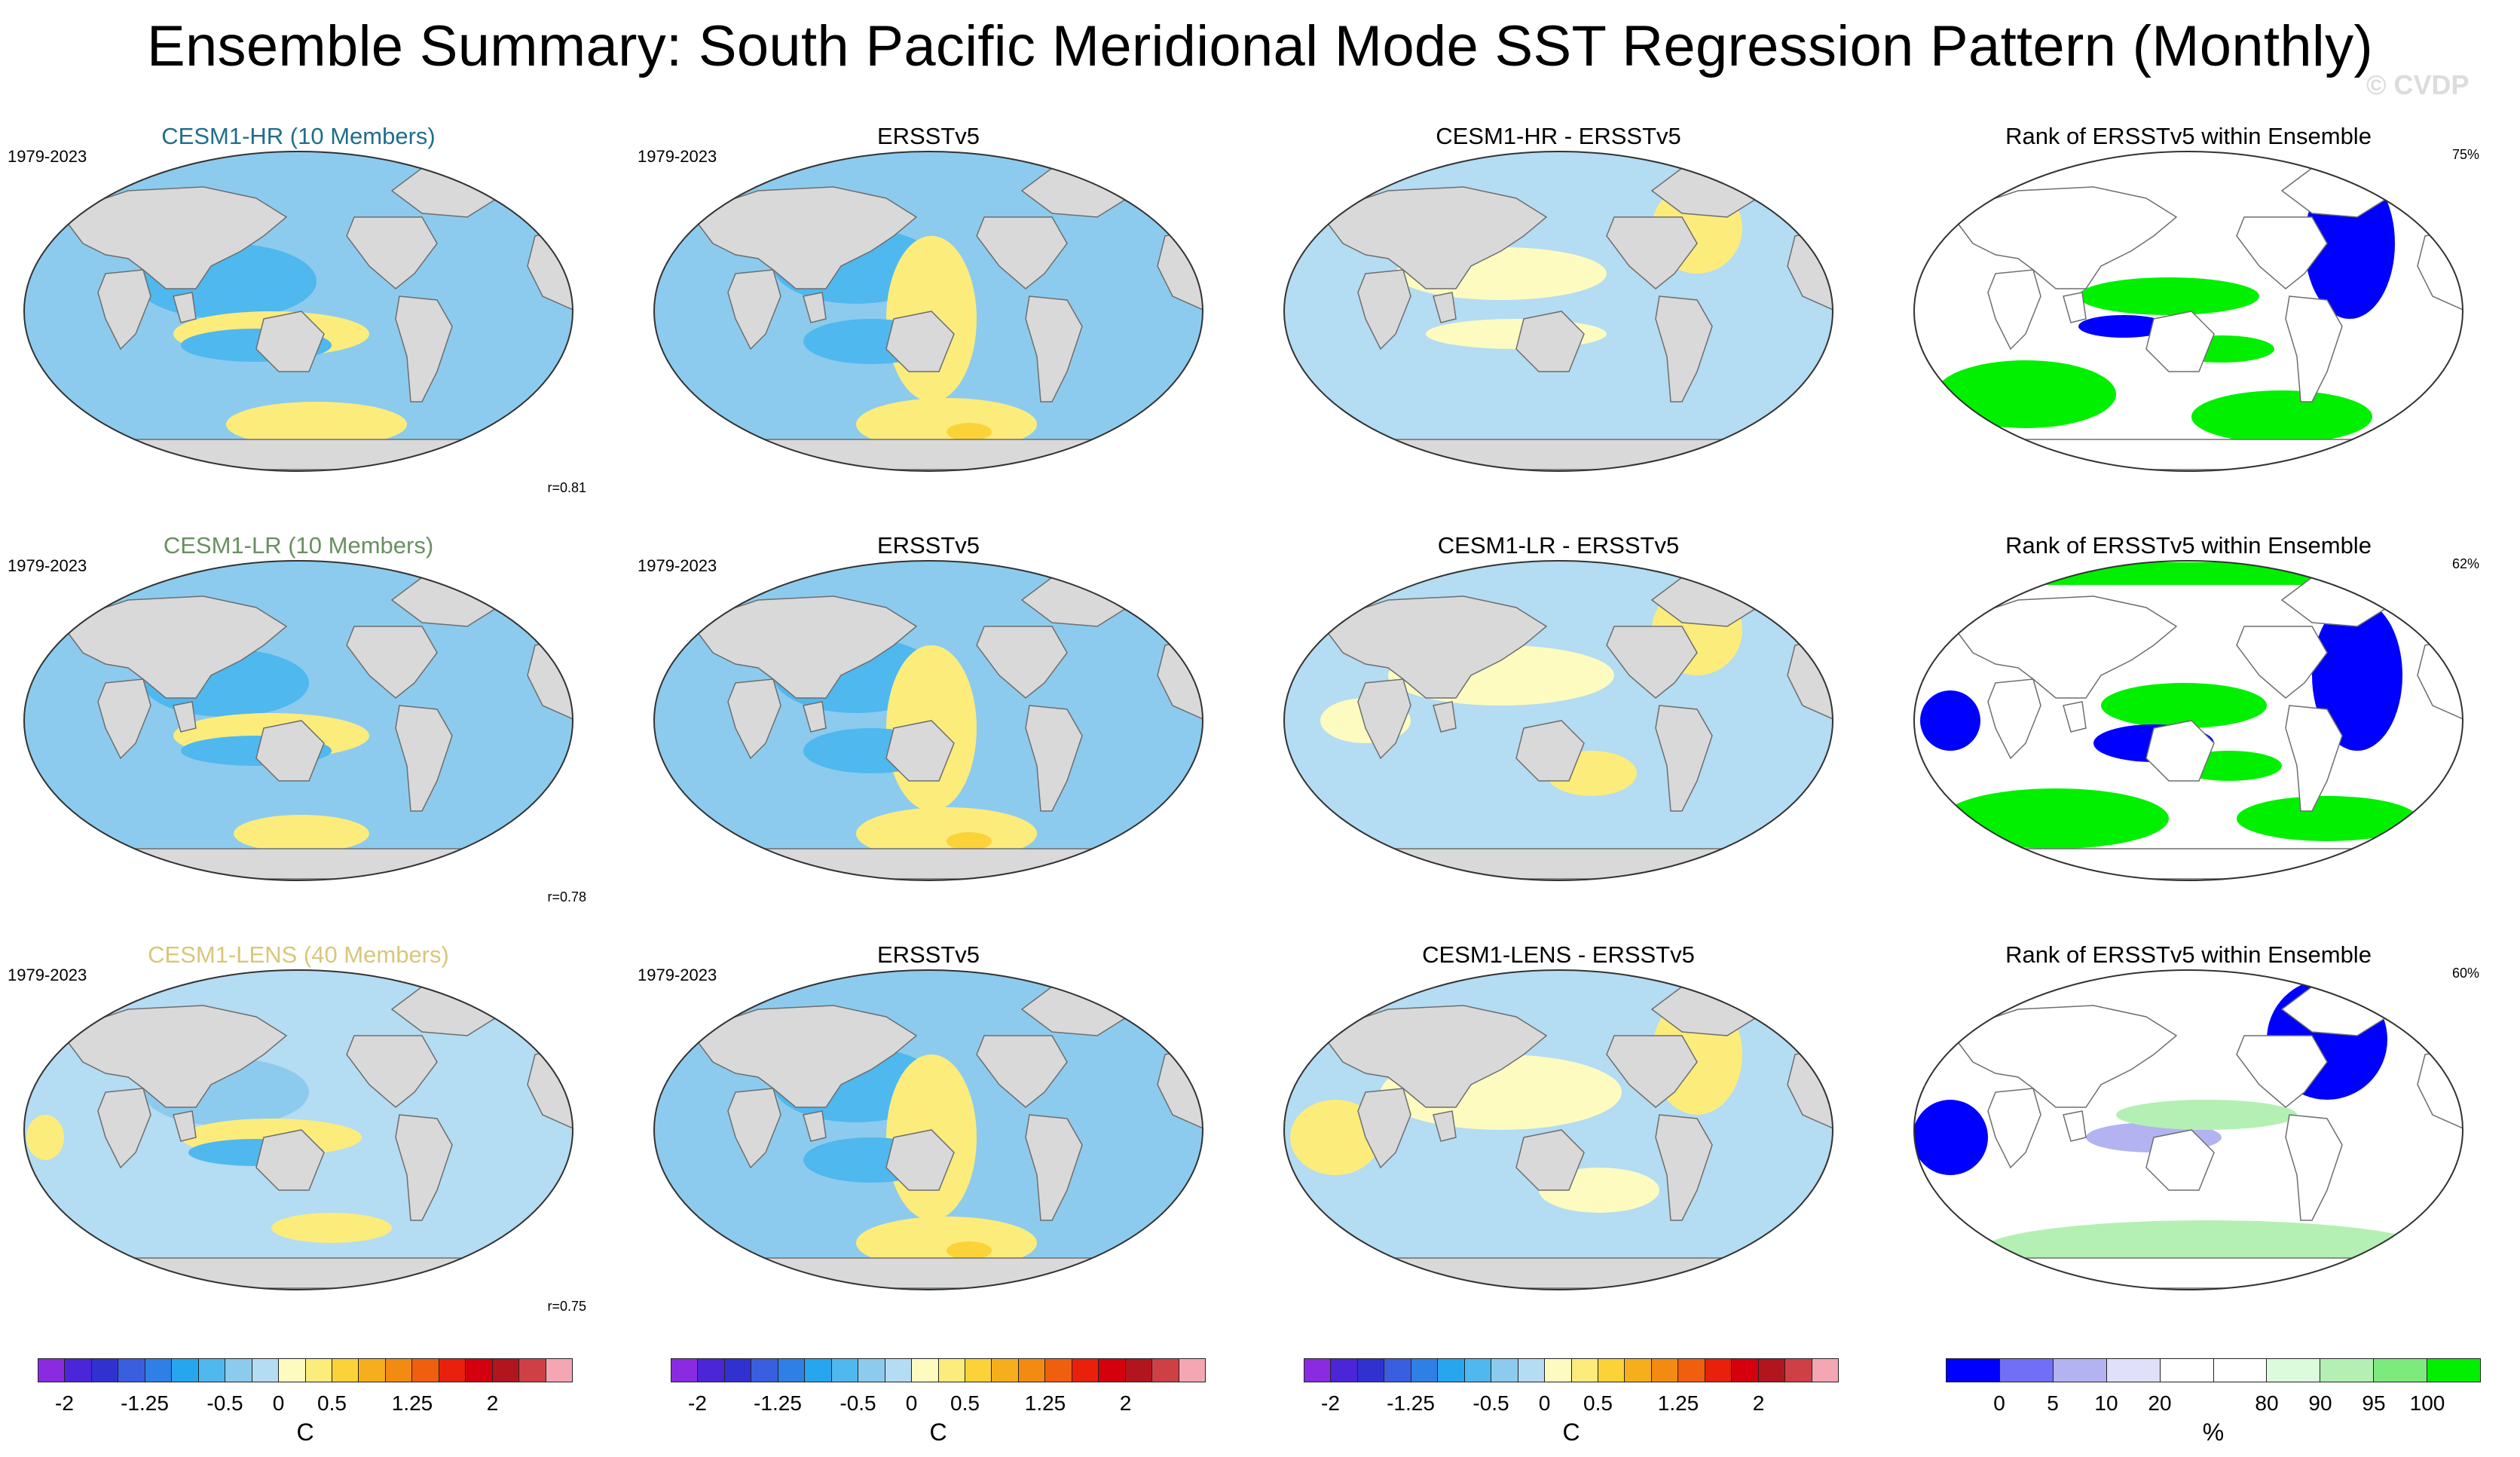 Image resolution: width=2520 pixels, height=1457 pixels. I want to click on colorbar-tick-label: 95, so click(2374, 1403).